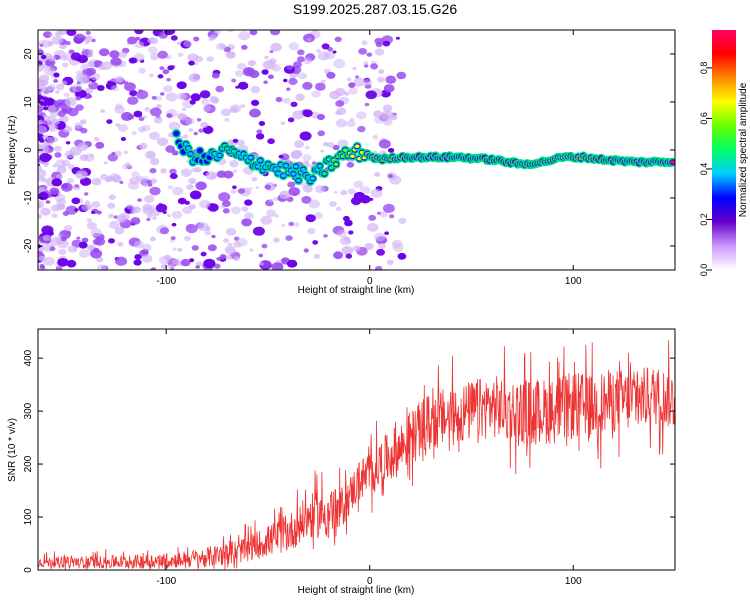 This screenshot has height=600, width=750. I want to click on spectrogram-x-label: Height of straight line (km), so click(356, 290).